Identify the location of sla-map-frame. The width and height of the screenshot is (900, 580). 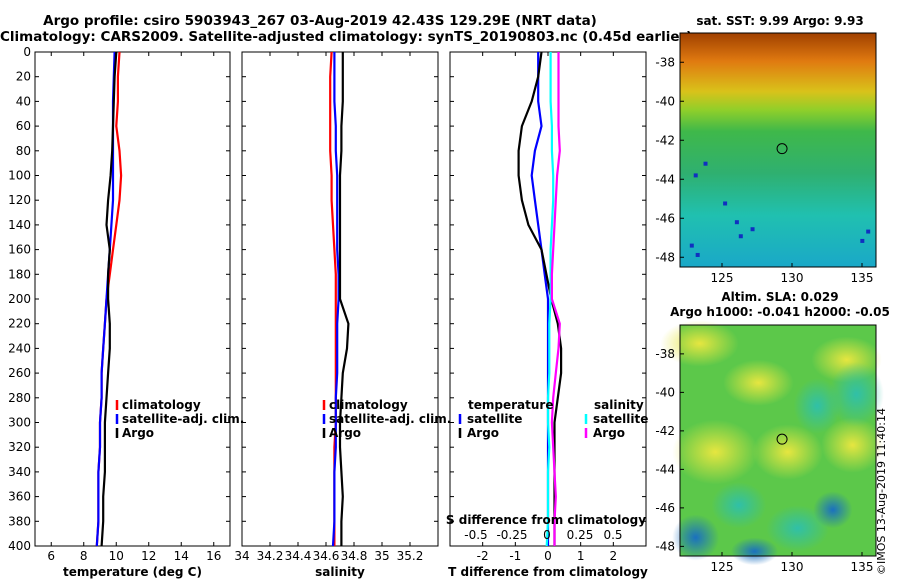
(778, 440).